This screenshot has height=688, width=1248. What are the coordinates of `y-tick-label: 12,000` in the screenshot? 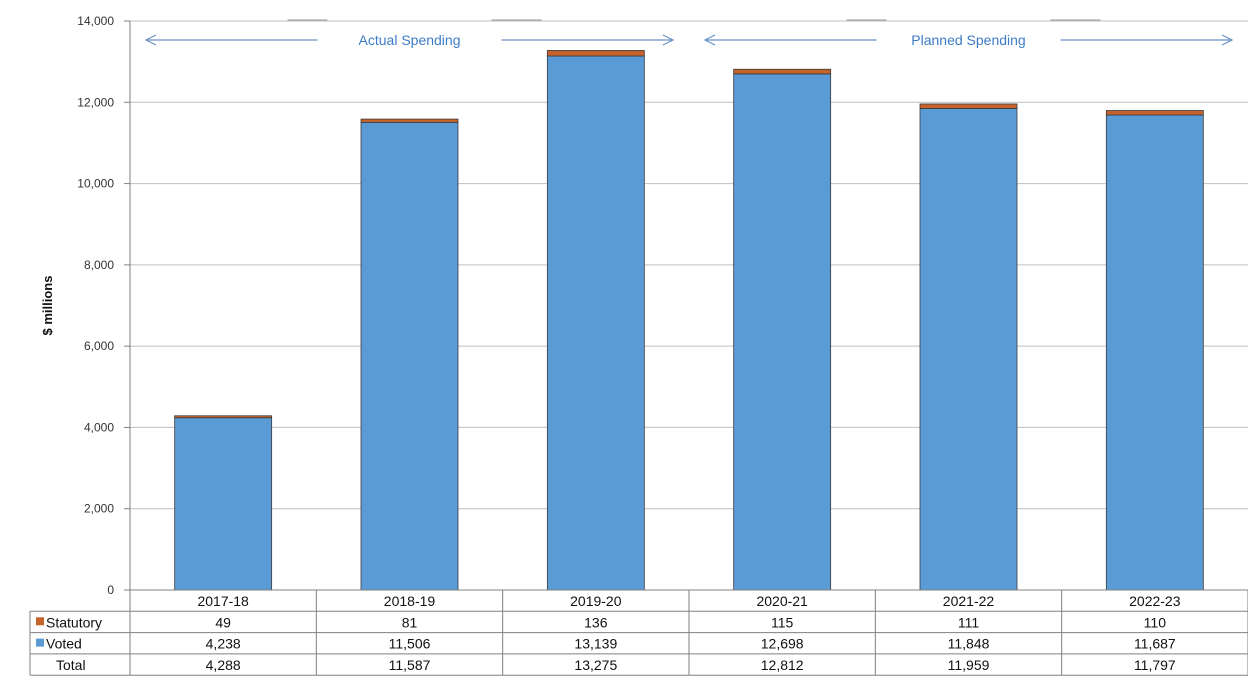 It's located at (95, 102).